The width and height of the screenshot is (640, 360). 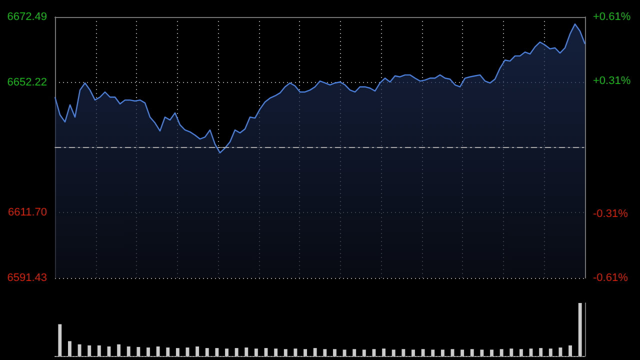 What do you see at coordinates (612, 81) in the screenshot?
I see `y2-tick-label: +0.31%` at bounding box center [612, 81].